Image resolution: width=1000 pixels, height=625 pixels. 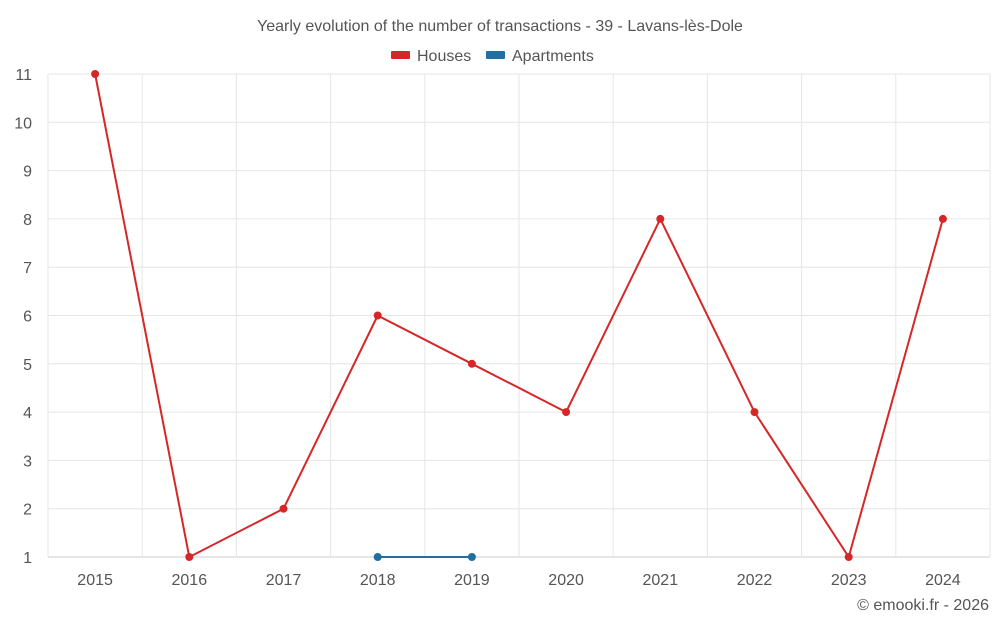 I want to click on y-tick-label-7: 7, so click(x=27, y=268).